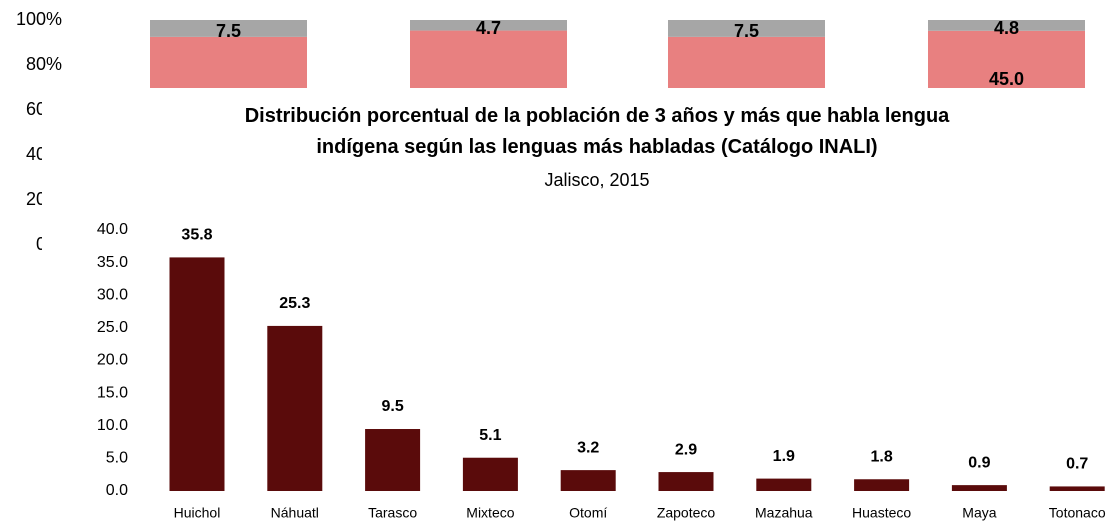  I want to click on x-tick-label: Mazahua, so click(784, 513).